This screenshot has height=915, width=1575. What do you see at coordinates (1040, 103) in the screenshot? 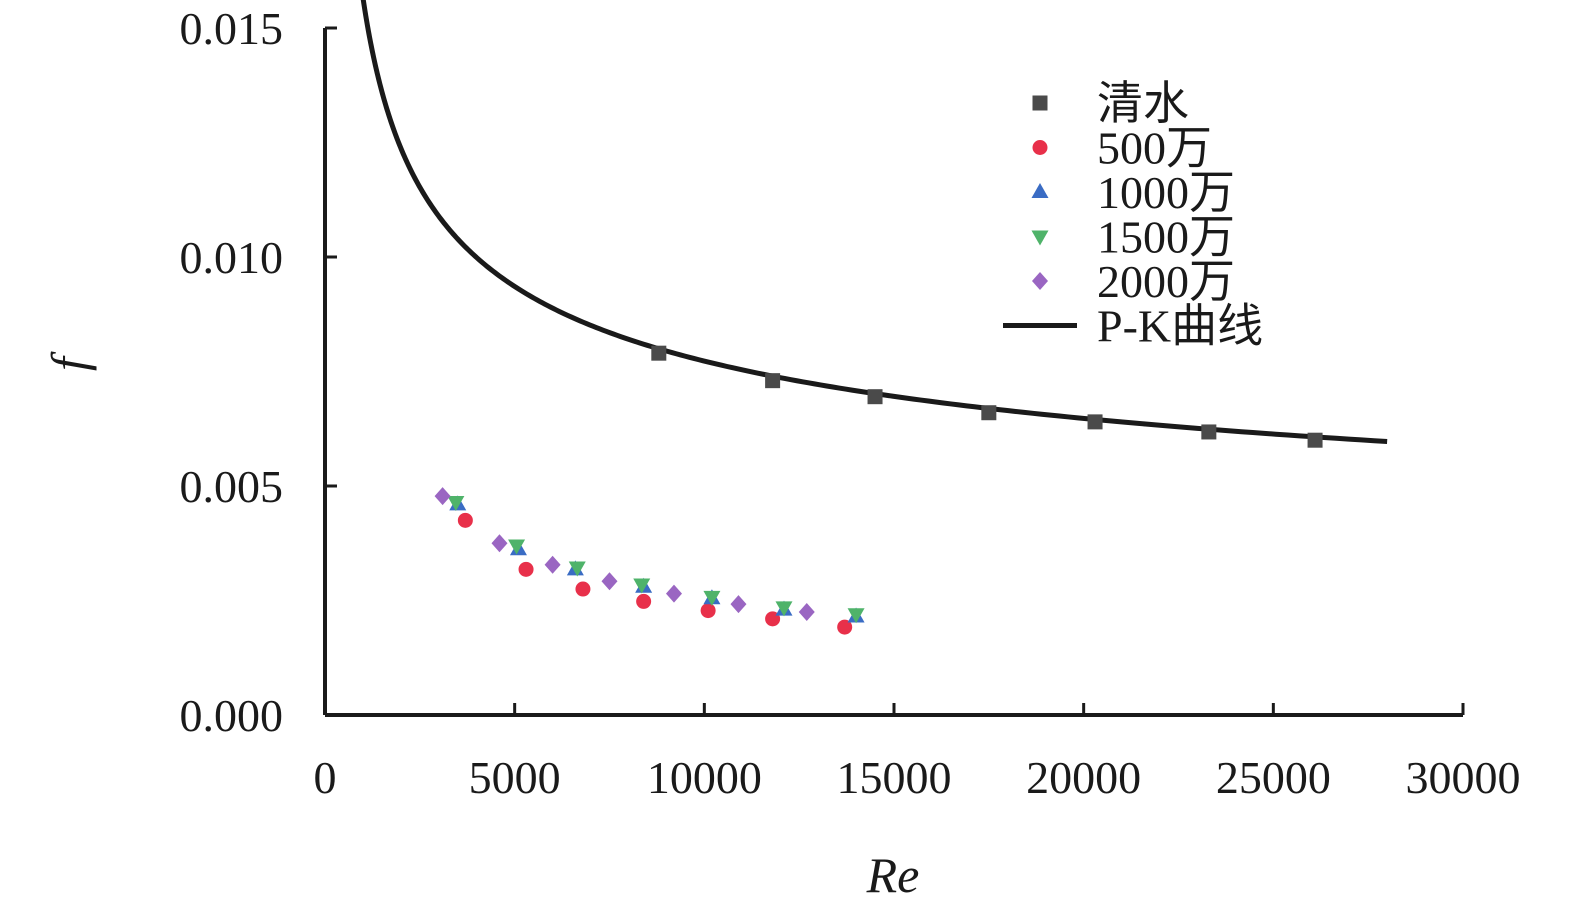
I see `legend-swatch-square` at bounding box center [1040, 103].